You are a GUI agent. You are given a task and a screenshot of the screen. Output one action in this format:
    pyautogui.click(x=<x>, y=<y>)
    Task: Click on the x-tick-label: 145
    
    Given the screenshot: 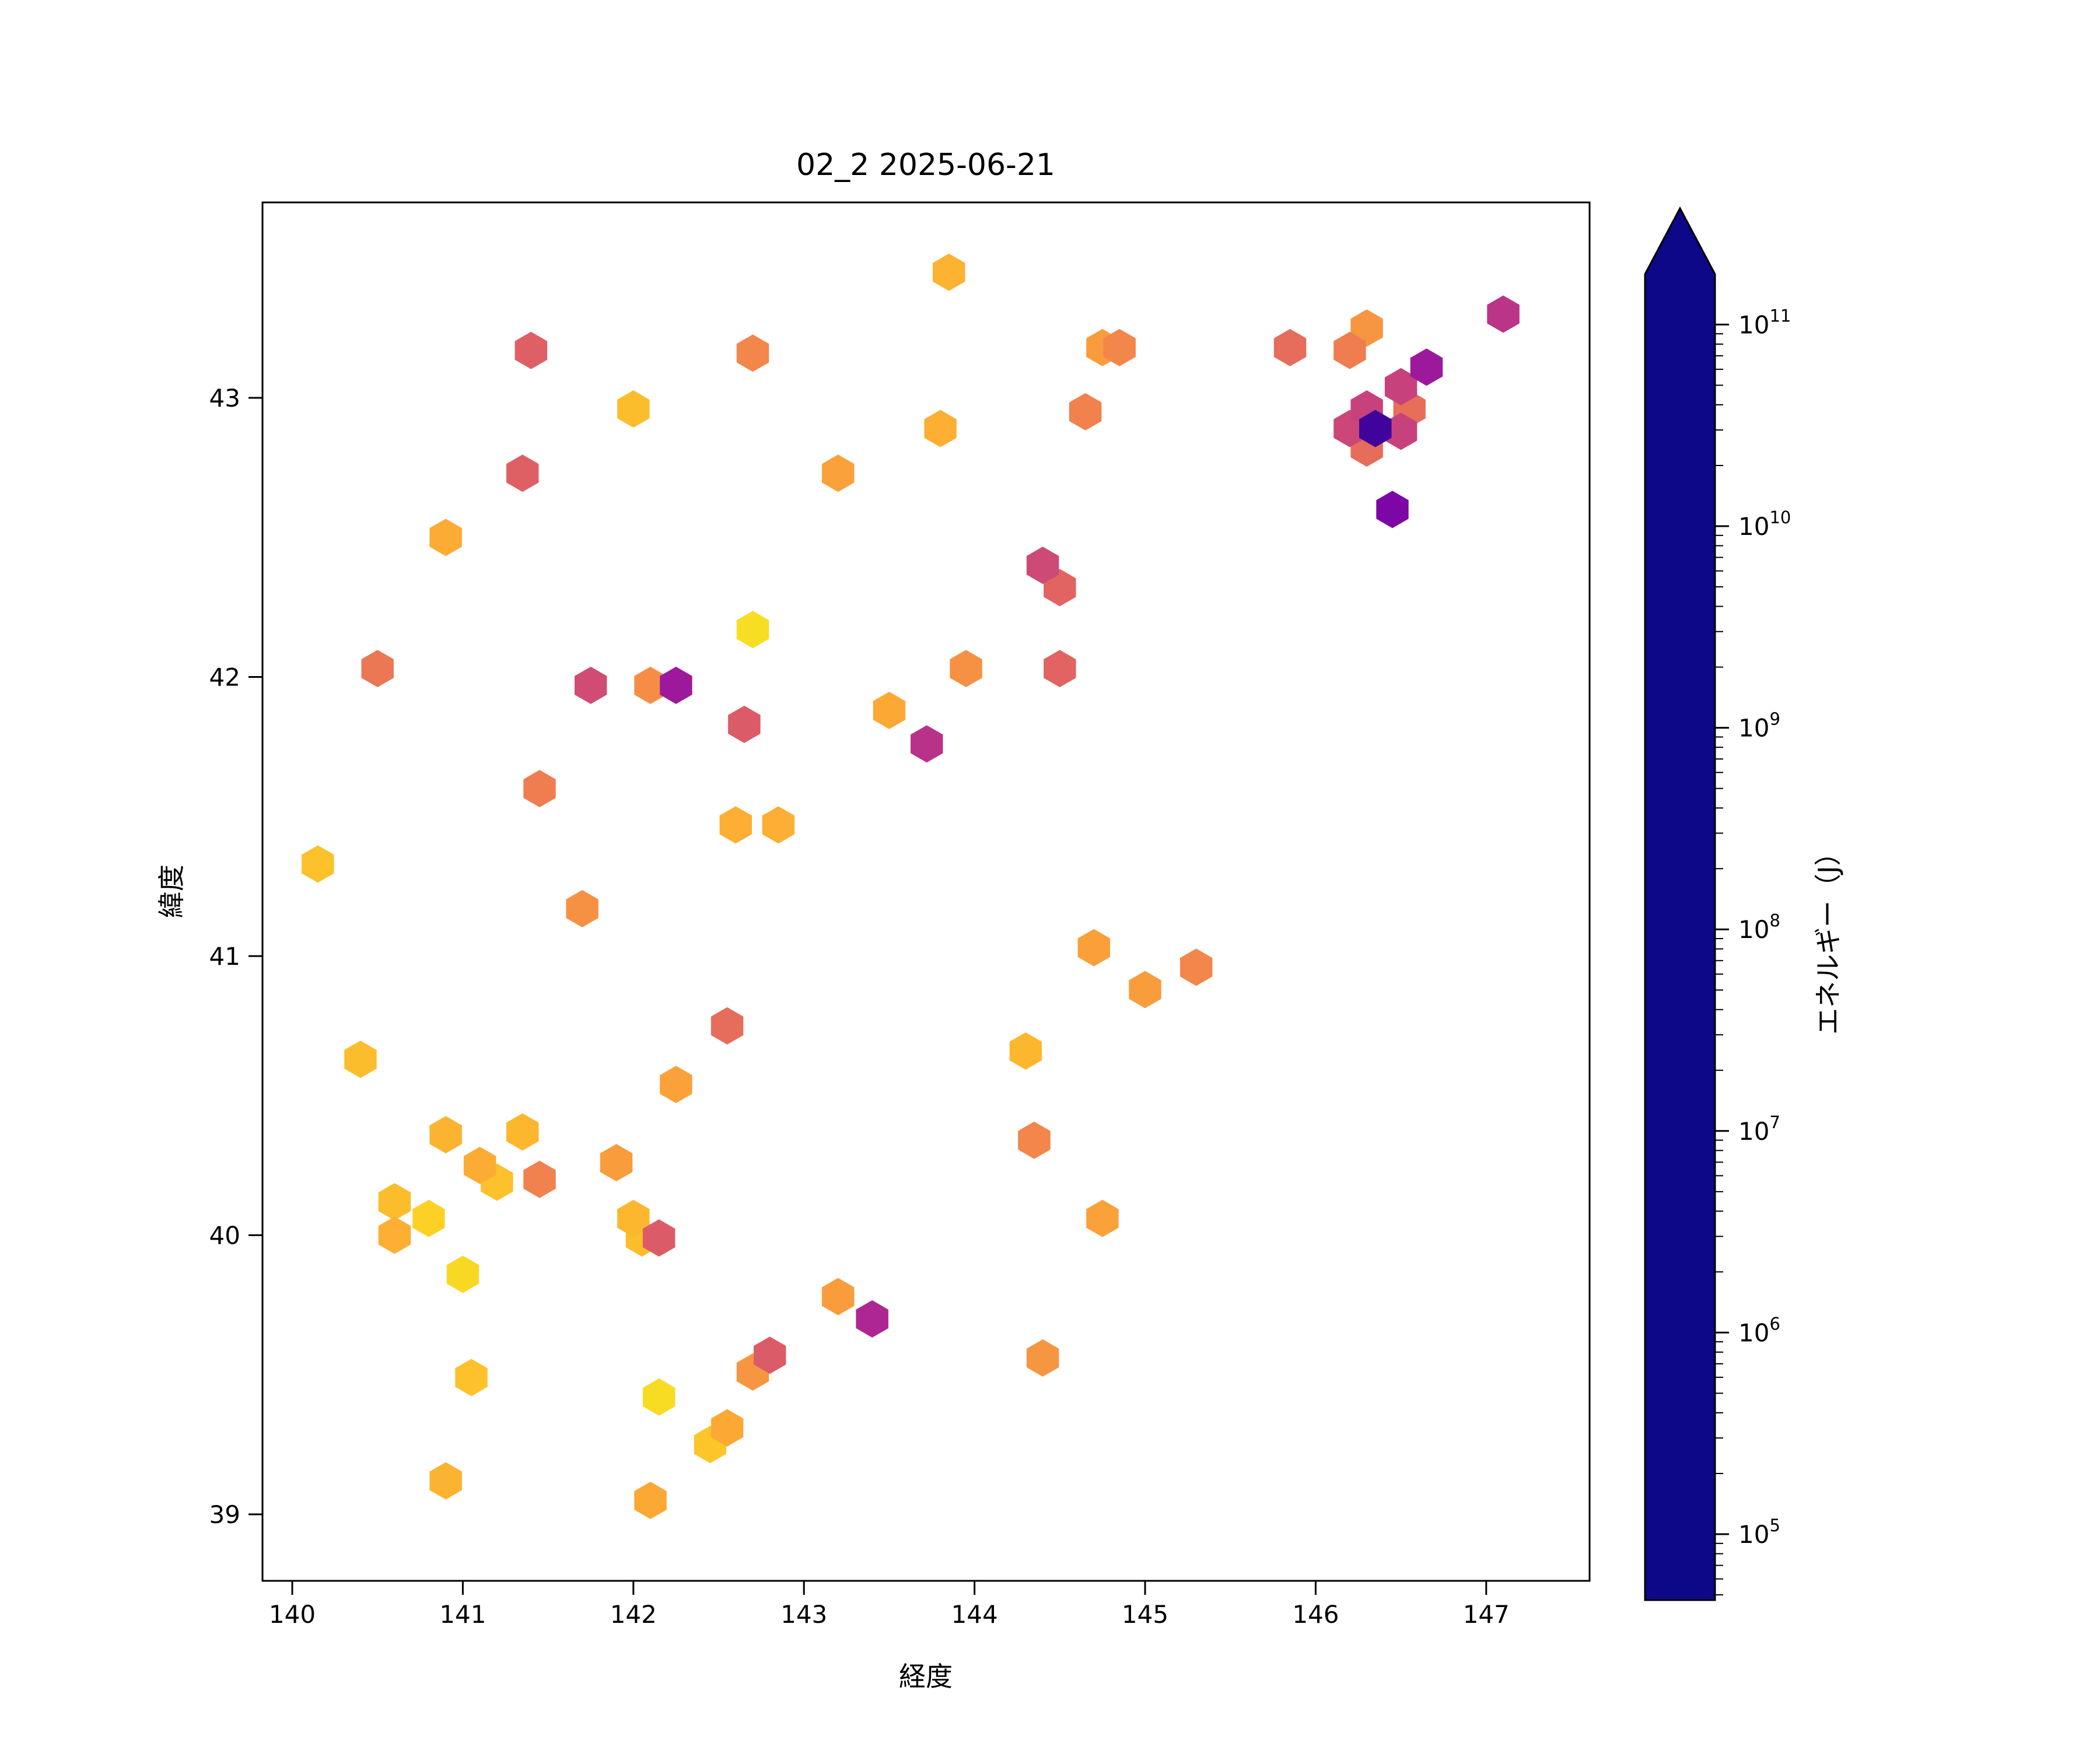 What is the action you would take?
    pyautogui.click(x=1145, y=1615)
    